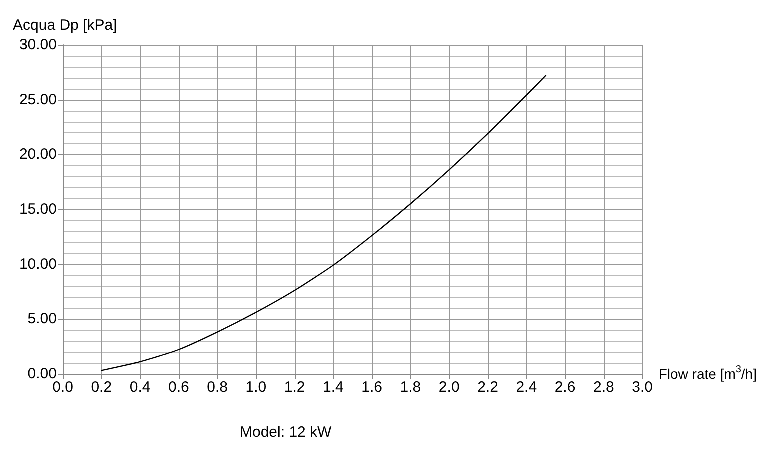  Describe the element at coordinates (488, 387) in the screenshot. I see `x-tick-label: 2.2` at that location.